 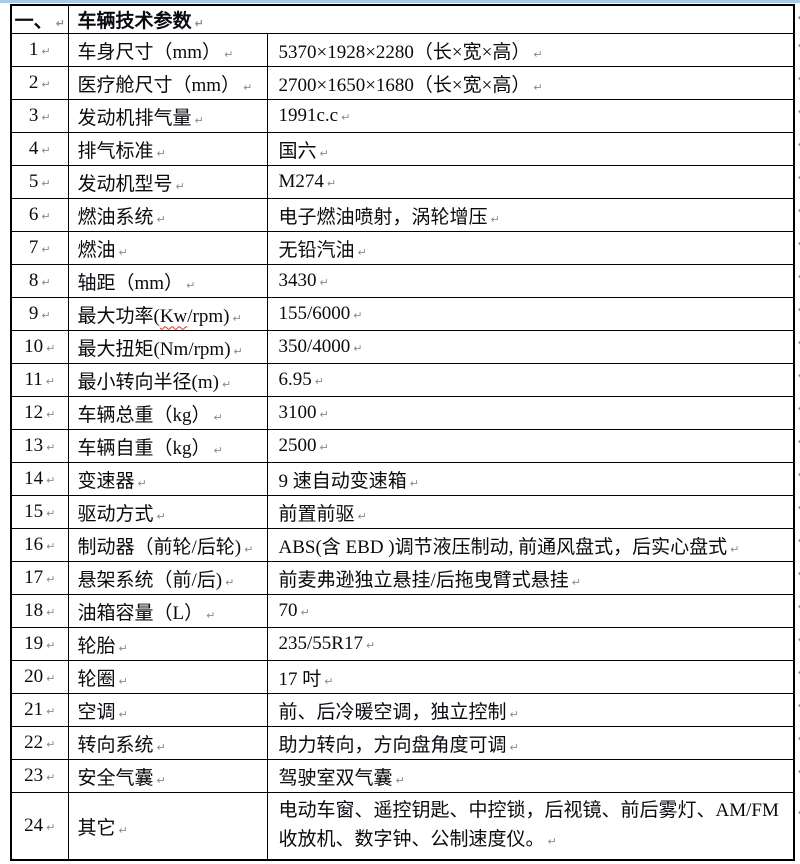 What do you see at coordinates (167, 578) in the screenshot?
I see `param-name-cell: 悬架系统（前/后) ↵` at bounding box center [167, 578].